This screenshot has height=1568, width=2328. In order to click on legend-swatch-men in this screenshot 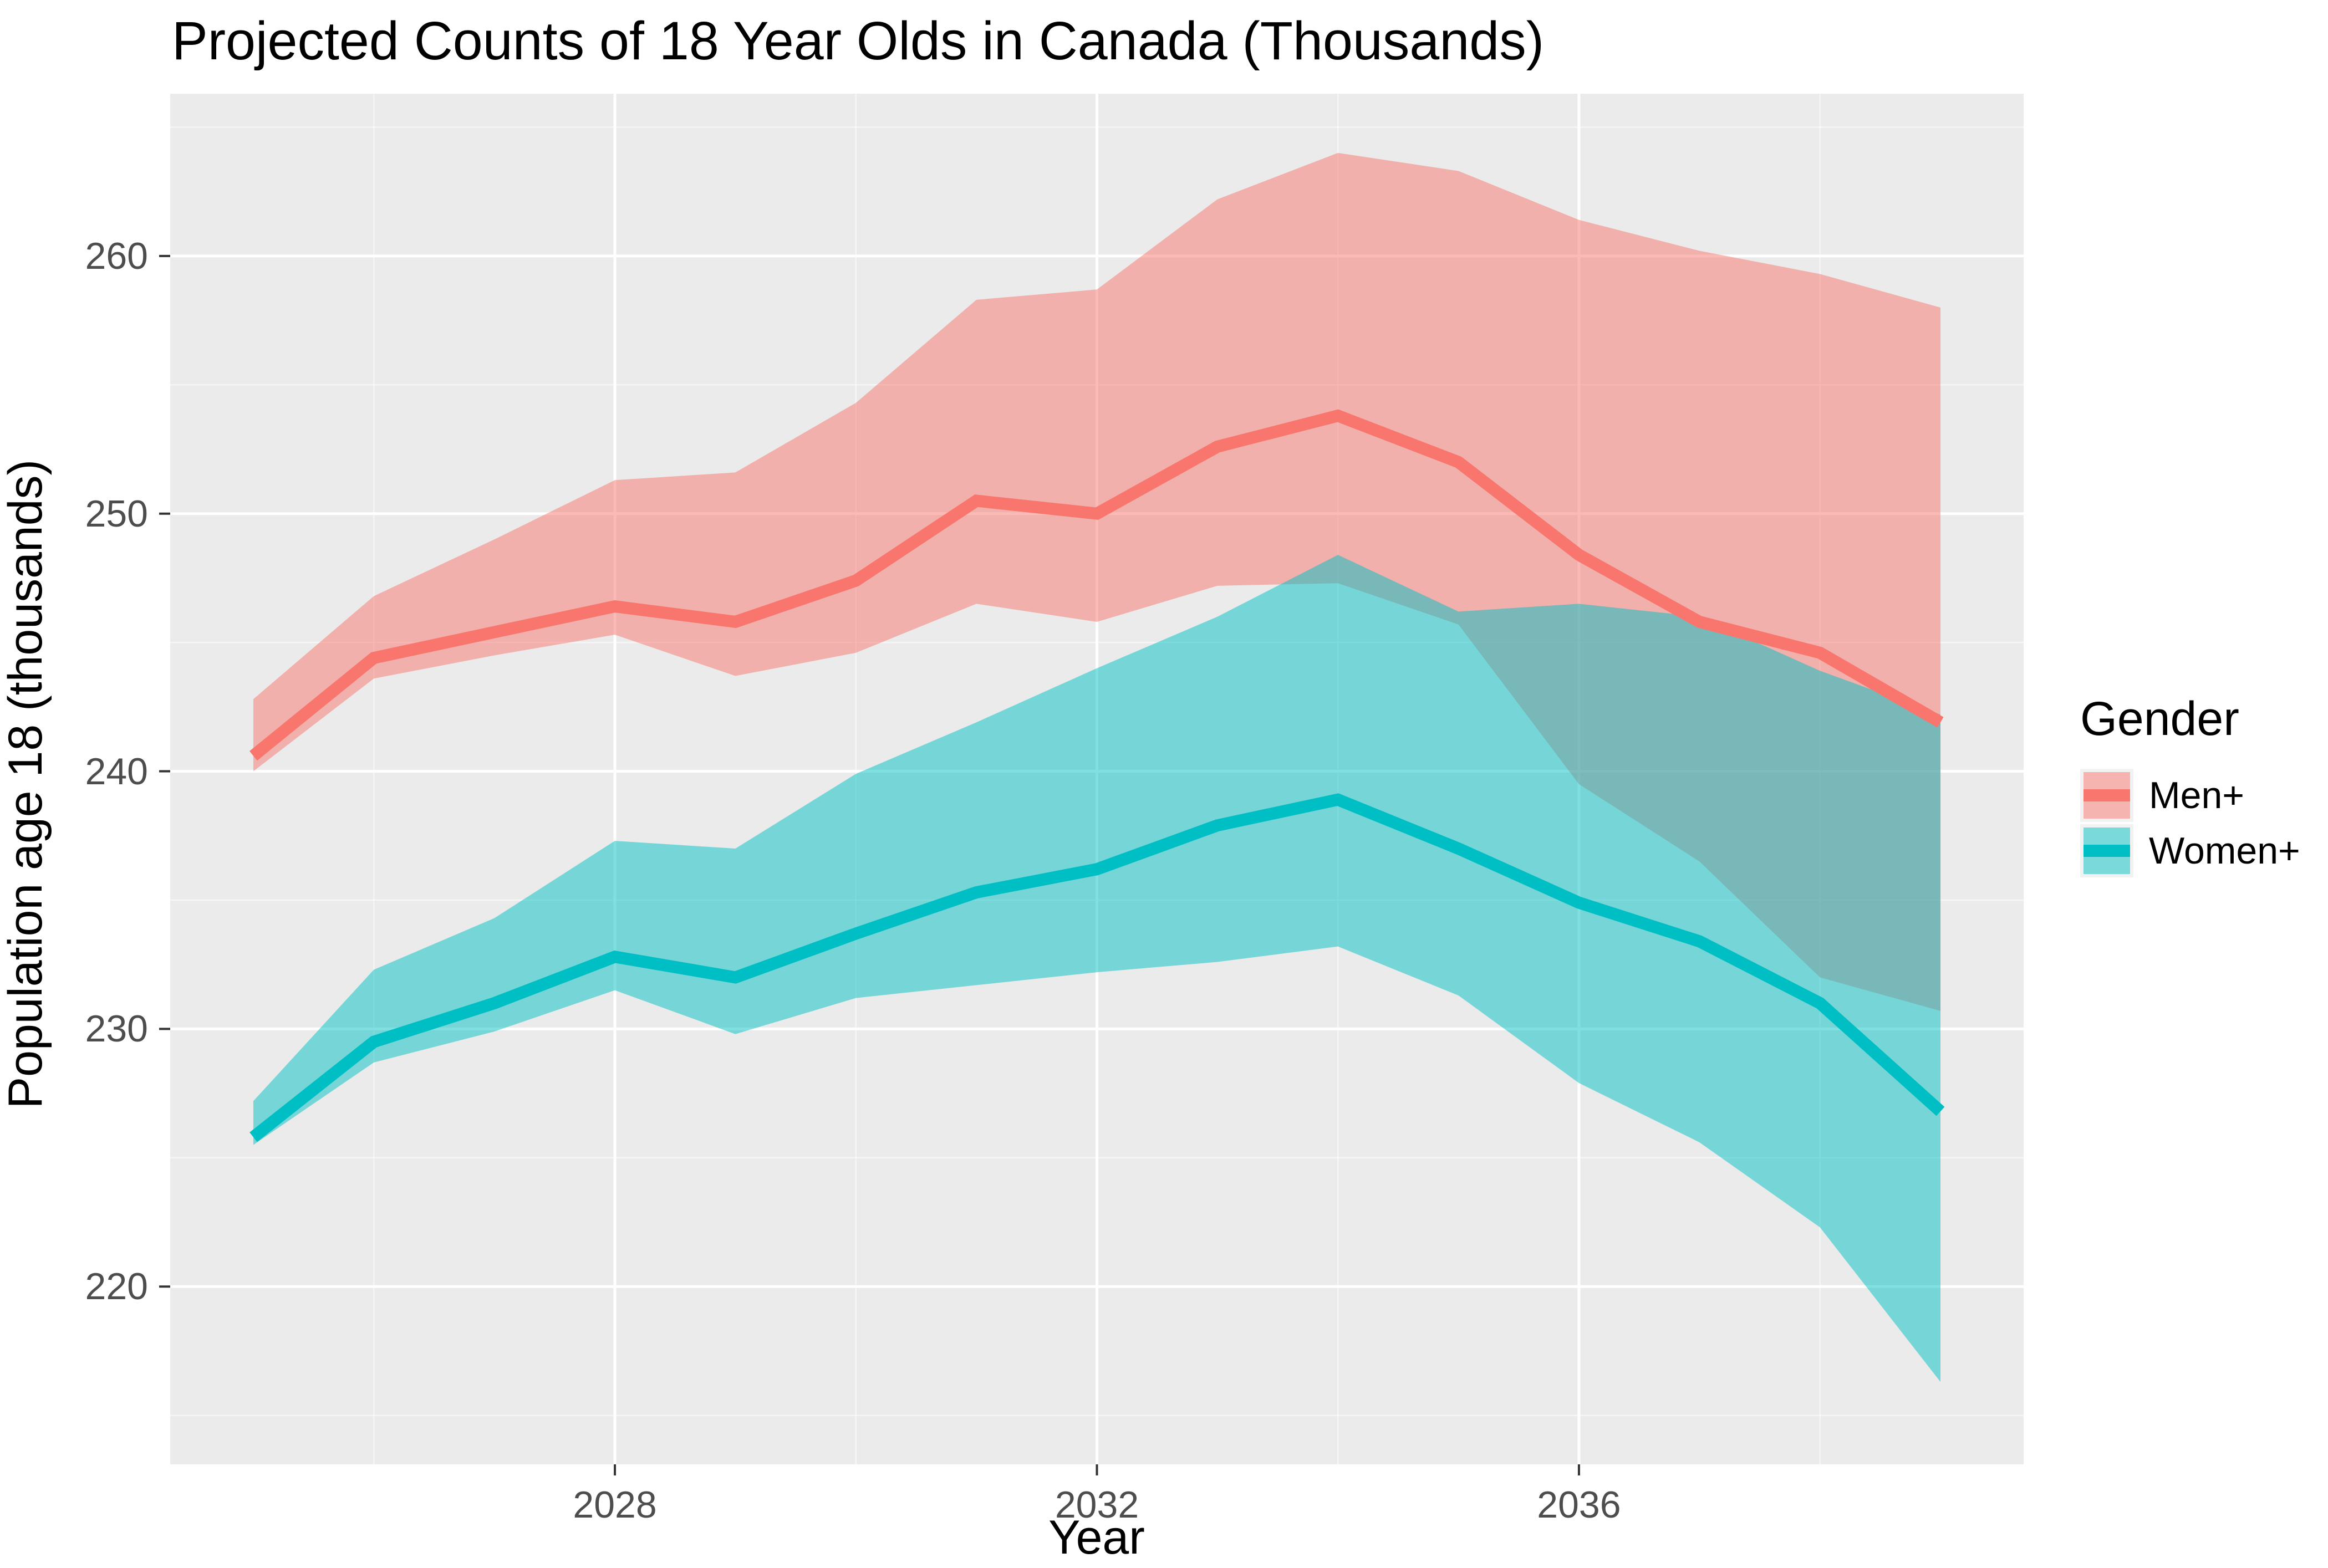, I will do `click(2106, 796)`.